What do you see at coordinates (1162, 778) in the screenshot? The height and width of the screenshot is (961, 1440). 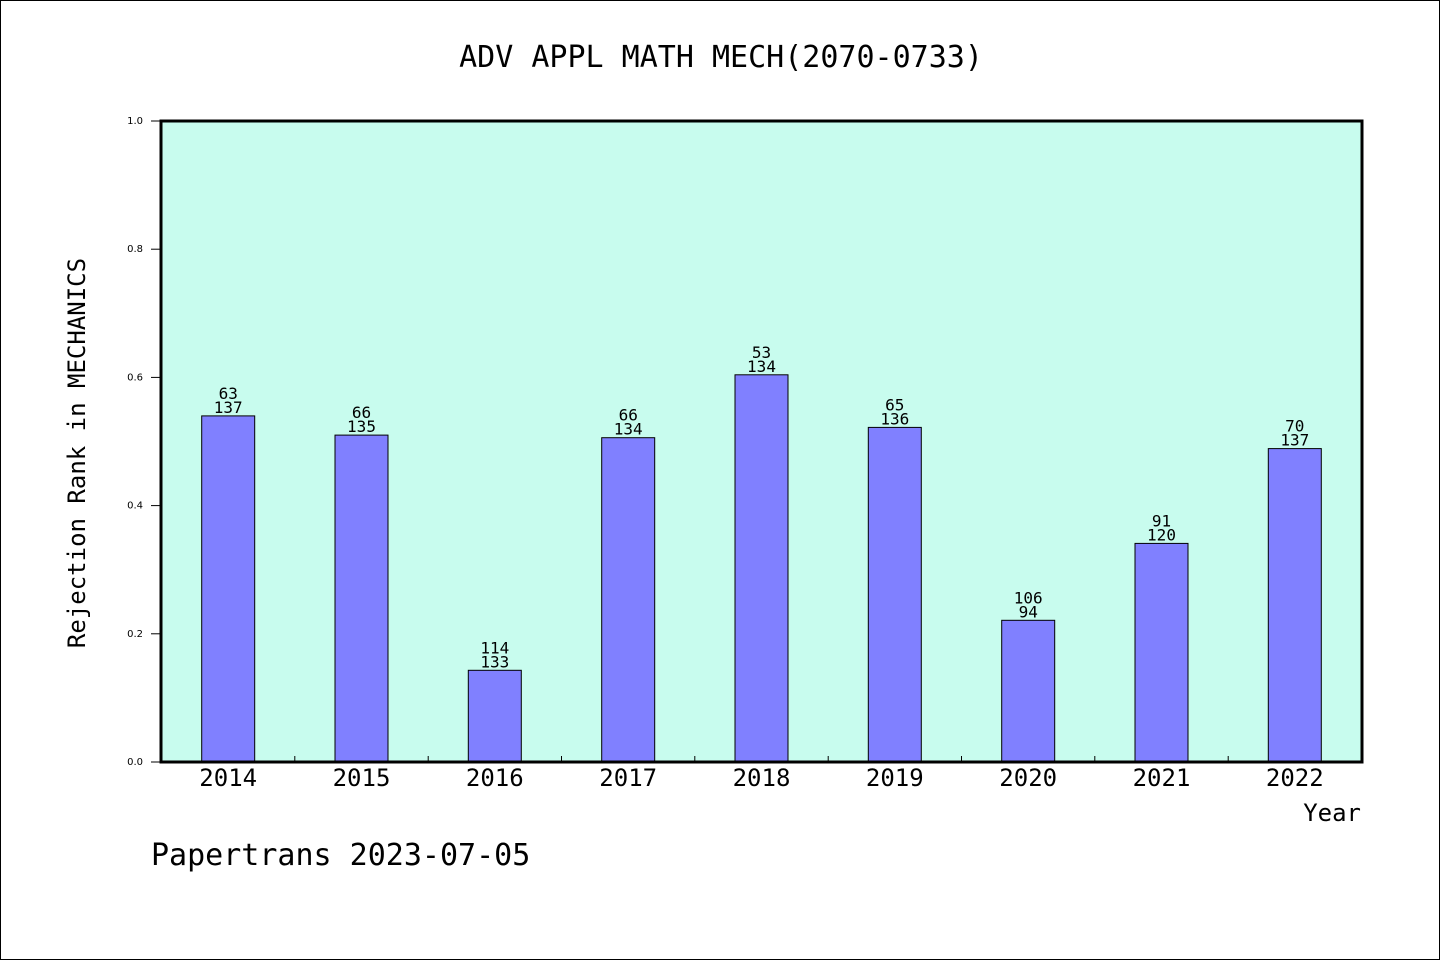 I see `x-tick-label-2021: 2021` at bounding box center [1162, 778].